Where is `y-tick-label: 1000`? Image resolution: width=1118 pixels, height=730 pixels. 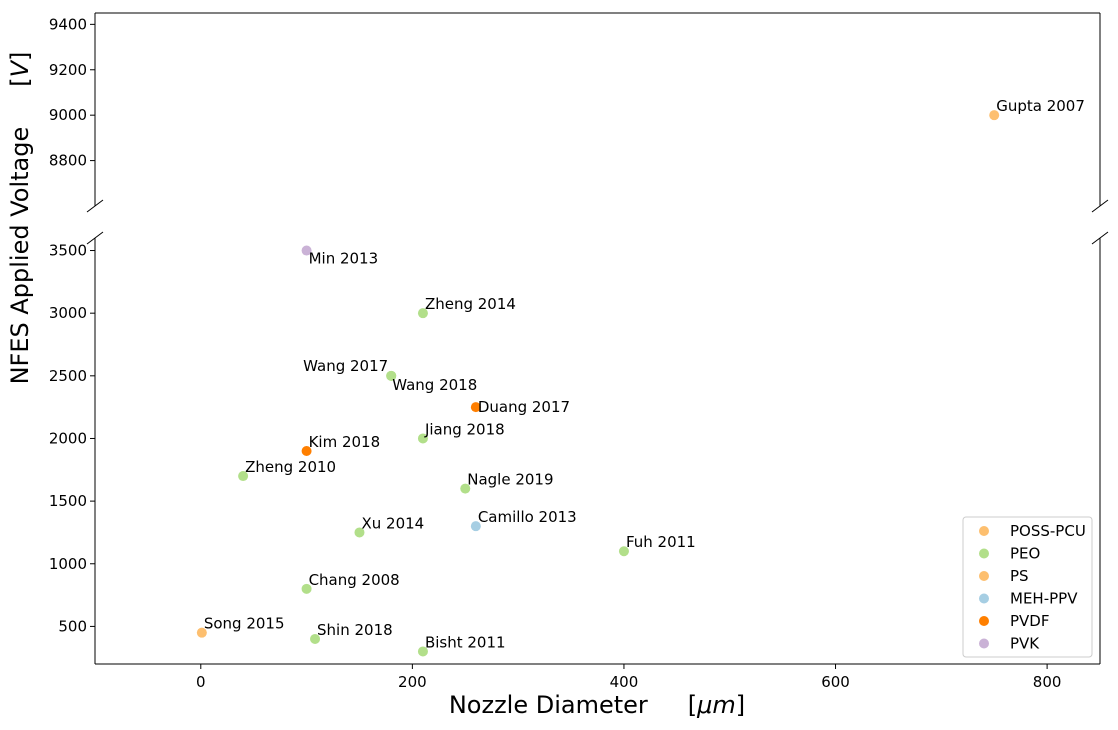 y-tick-label: 1000 is located at coordinates (68, 564).